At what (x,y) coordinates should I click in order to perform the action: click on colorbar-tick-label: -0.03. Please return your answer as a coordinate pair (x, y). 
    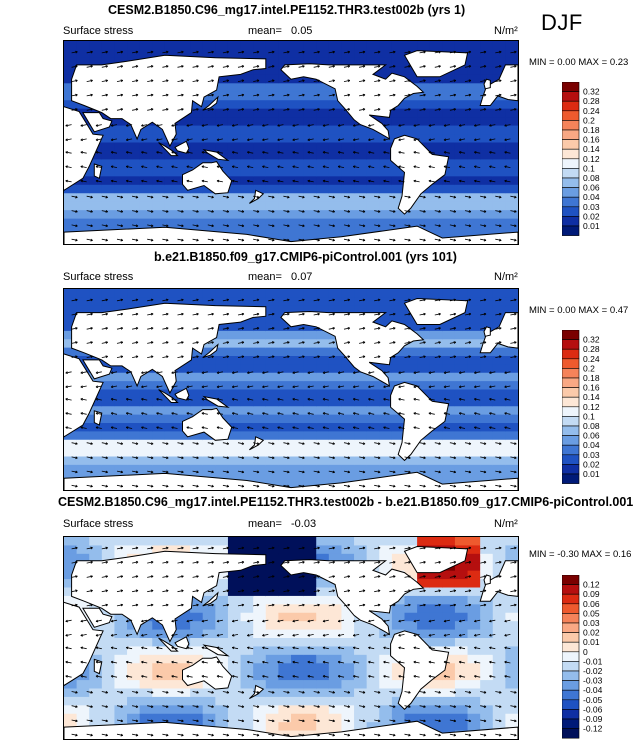
    Looking at the image, I should click on (593, 681).